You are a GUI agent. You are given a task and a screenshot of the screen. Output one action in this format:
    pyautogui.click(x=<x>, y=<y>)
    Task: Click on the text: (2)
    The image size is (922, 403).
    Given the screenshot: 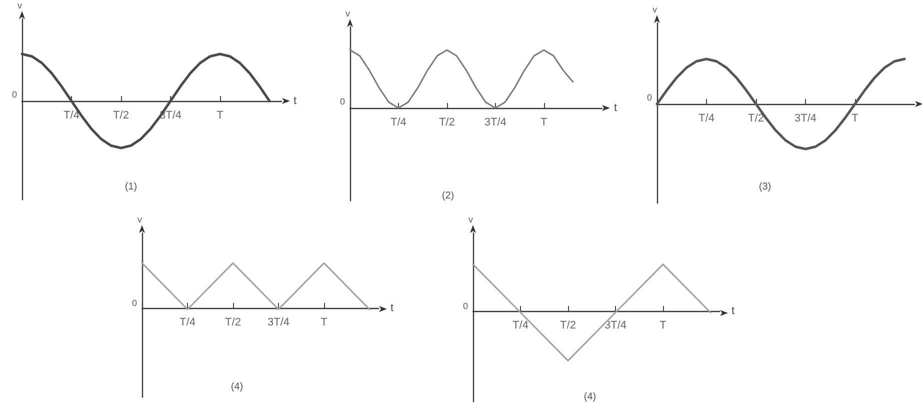 What is the action you would take?
    pyautogui.click(x=448, y=196)
    